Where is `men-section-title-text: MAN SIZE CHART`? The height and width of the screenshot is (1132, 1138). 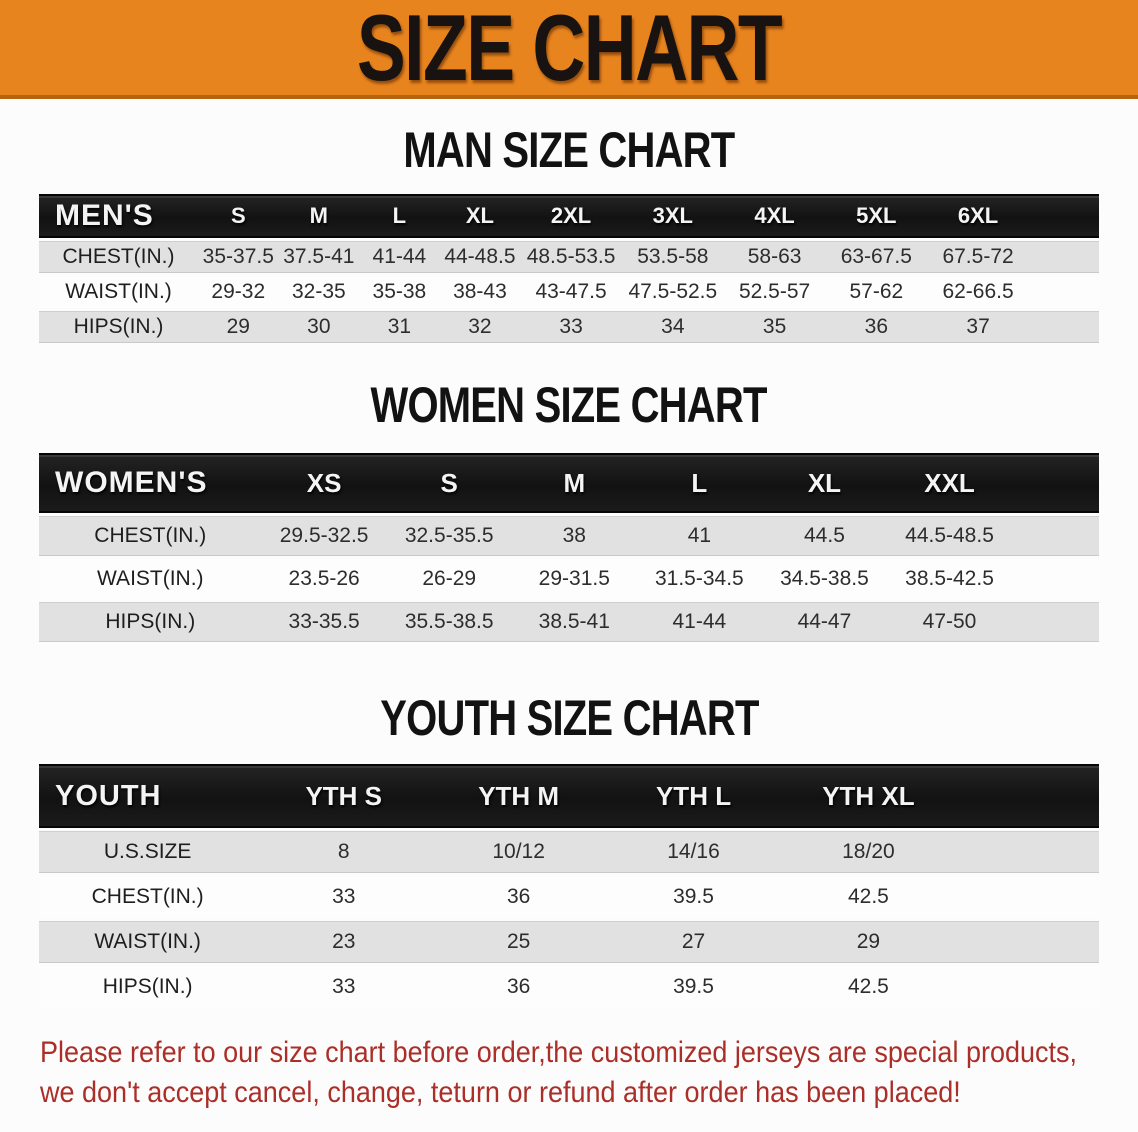
men-section-title-text: MAN SIZE CHART is located at coordinates (569, 150).